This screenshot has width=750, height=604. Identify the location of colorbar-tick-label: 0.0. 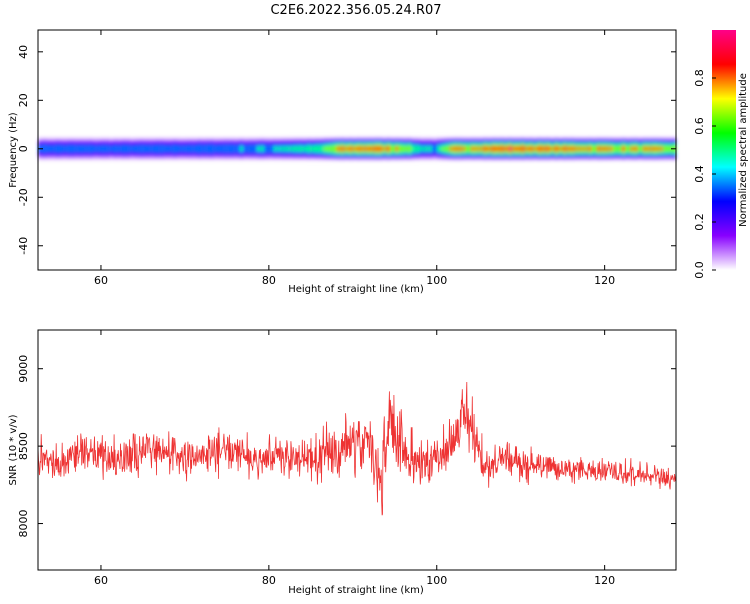
(699, 270).